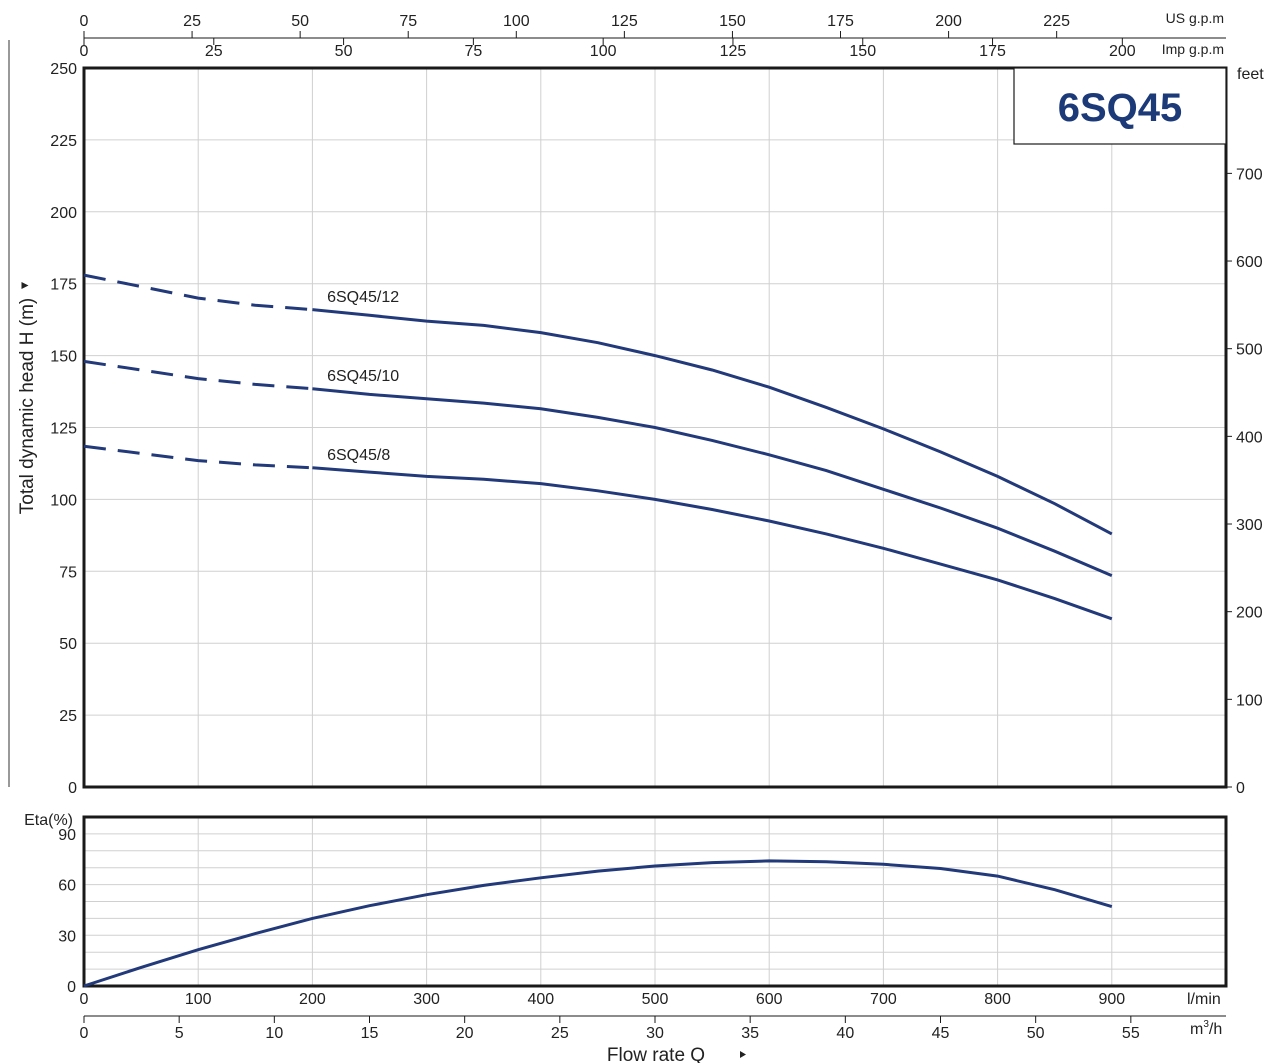  I want to click on head-y-axis-arrow, so click(25, 285).